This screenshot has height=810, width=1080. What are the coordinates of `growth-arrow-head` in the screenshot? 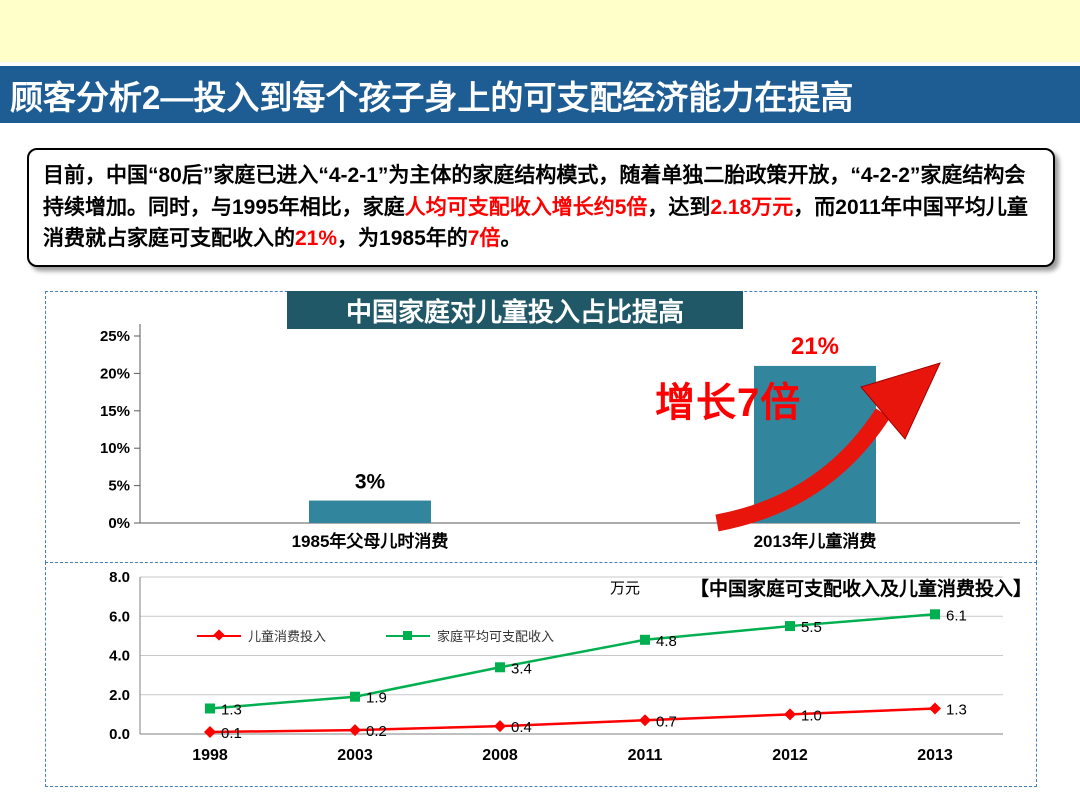 It's located at (900, 401).